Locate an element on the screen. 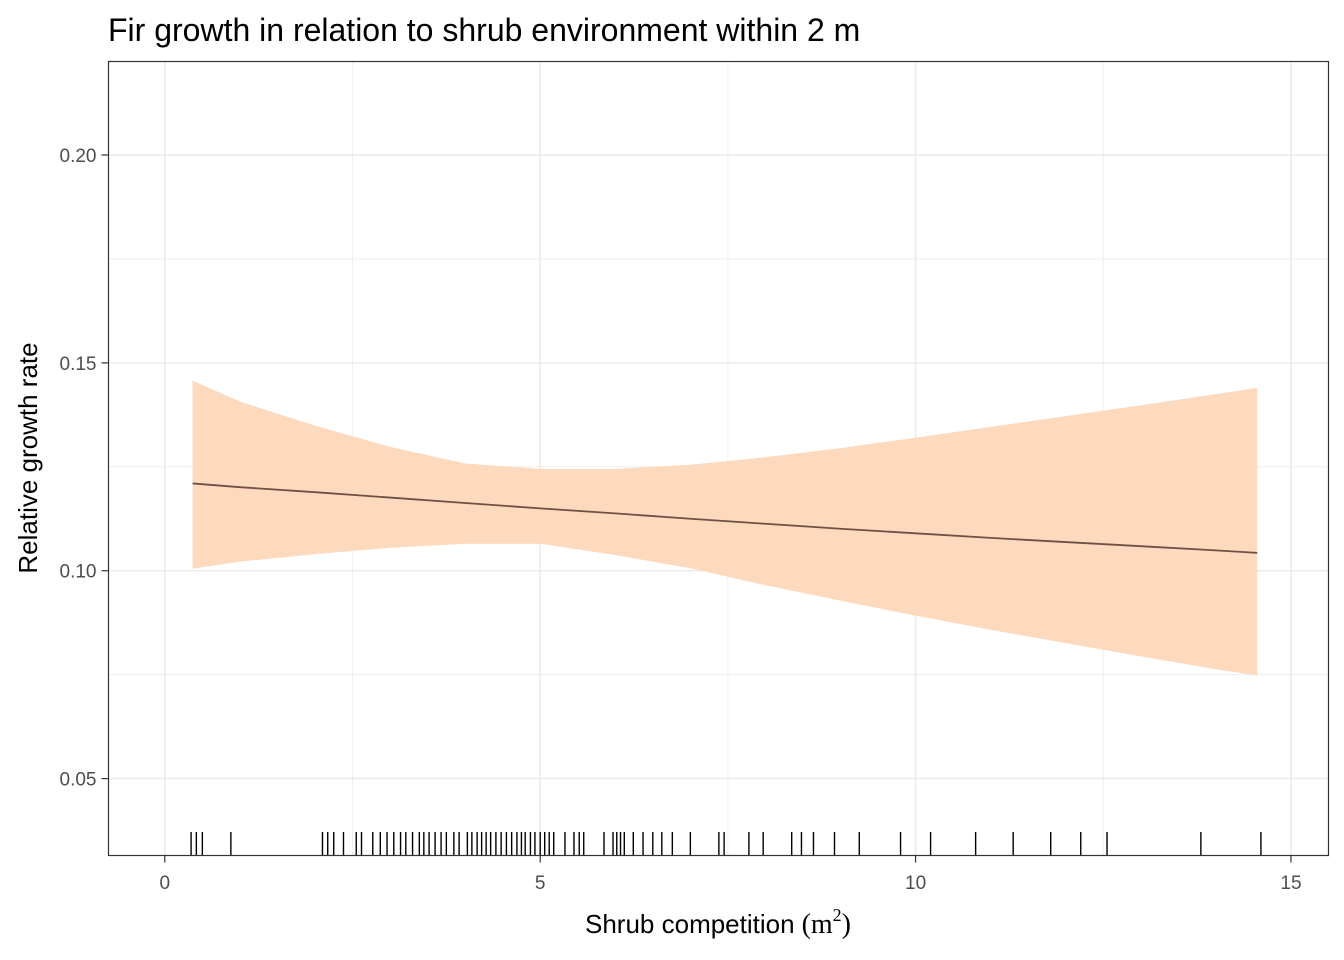 This screenshot has width=1344, height=960. x-axis-label: Shrub competition is located at coordinates (690, 924).